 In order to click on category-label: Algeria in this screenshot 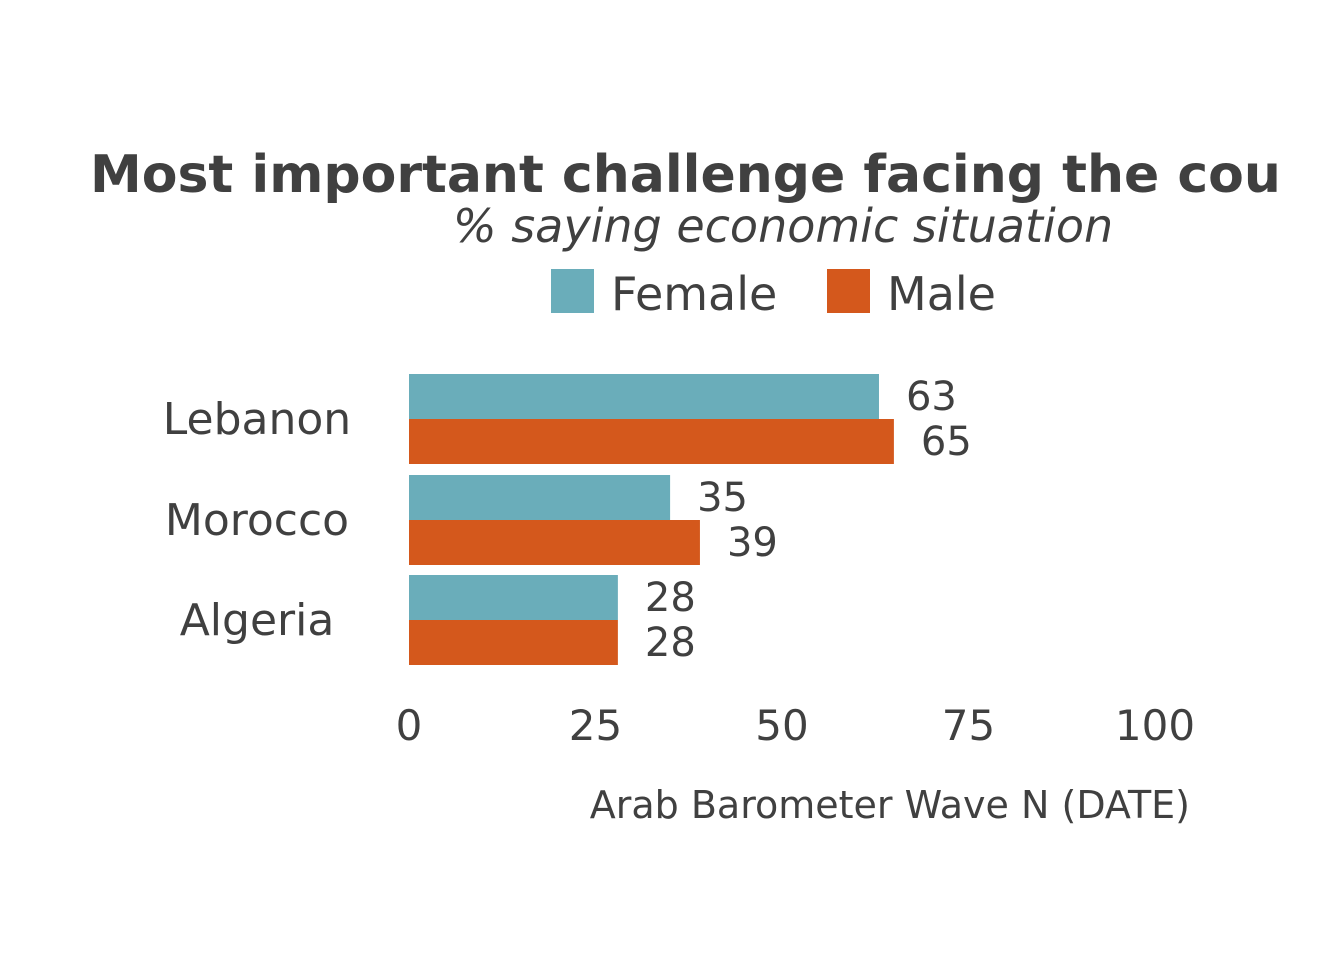, I will do `click(257, 620)`.